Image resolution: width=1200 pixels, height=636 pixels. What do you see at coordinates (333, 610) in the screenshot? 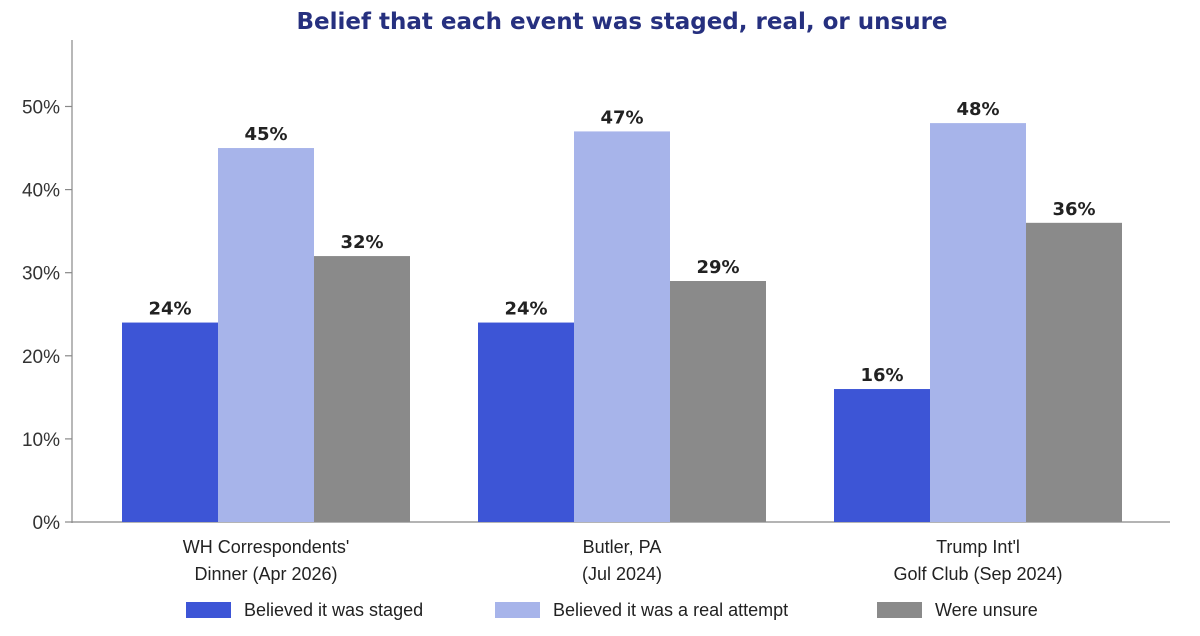
I see `legend-label: Believed it was staged` at bounding box center [333, 610].